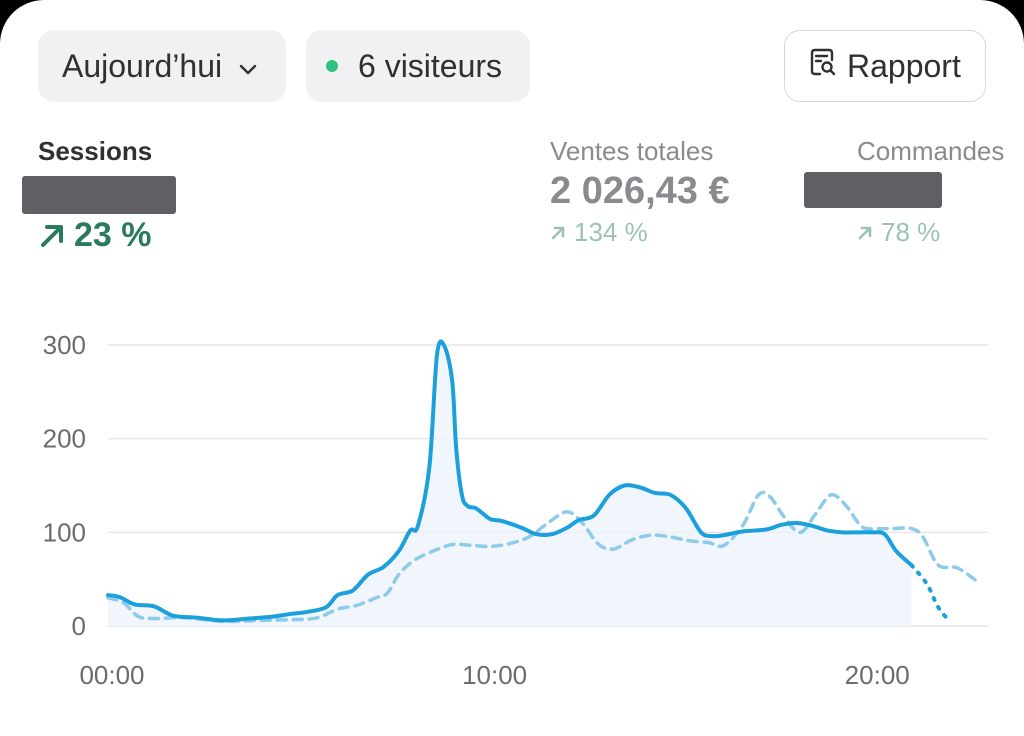 Image resolution: width=1024 pixels, height=736 pixels. Describe the element at coordinates (494, 675) in the screenshot. I see `x-tick-label: 10:00` at that location.